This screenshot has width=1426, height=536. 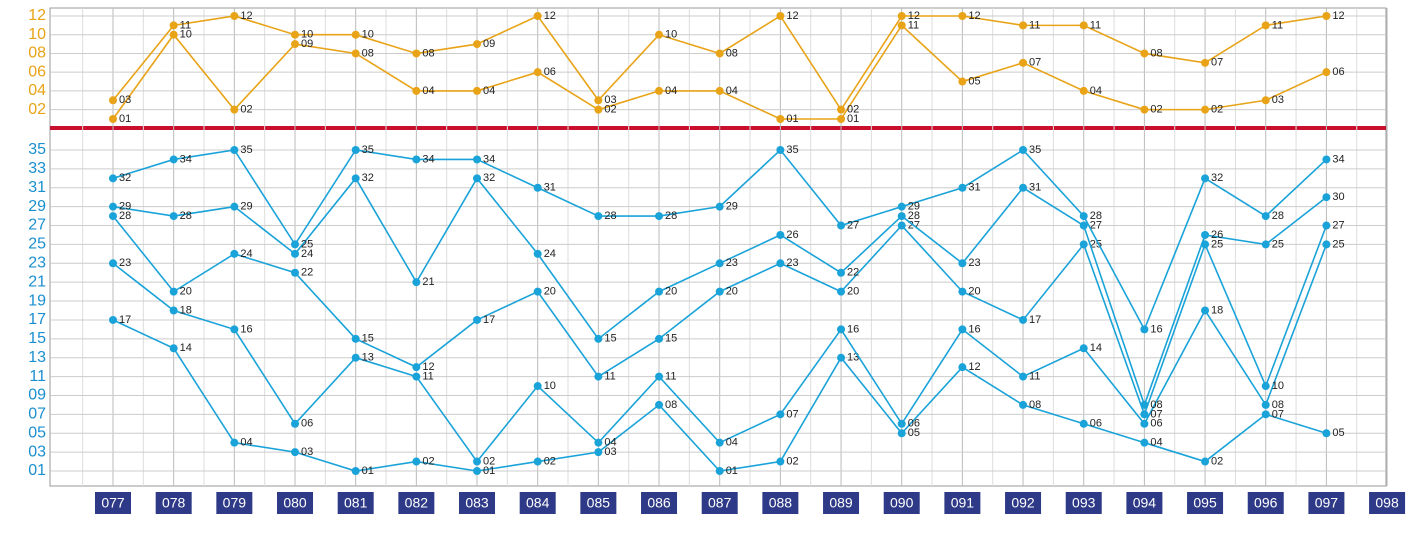 I want to click on value-label: 01, so click(x=732, y=471).